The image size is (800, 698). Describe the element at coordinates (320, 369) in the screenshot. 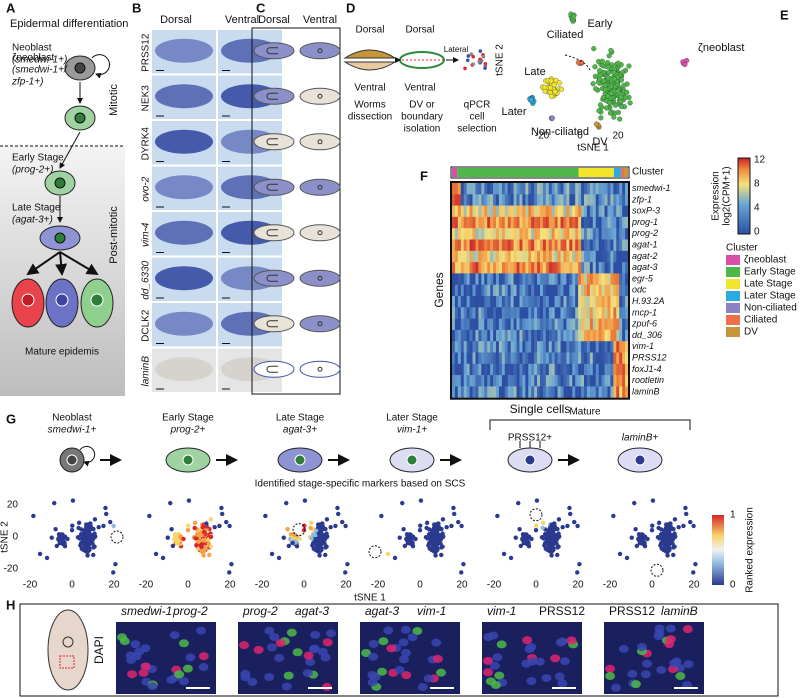

I see `schematic-worm` at that location.